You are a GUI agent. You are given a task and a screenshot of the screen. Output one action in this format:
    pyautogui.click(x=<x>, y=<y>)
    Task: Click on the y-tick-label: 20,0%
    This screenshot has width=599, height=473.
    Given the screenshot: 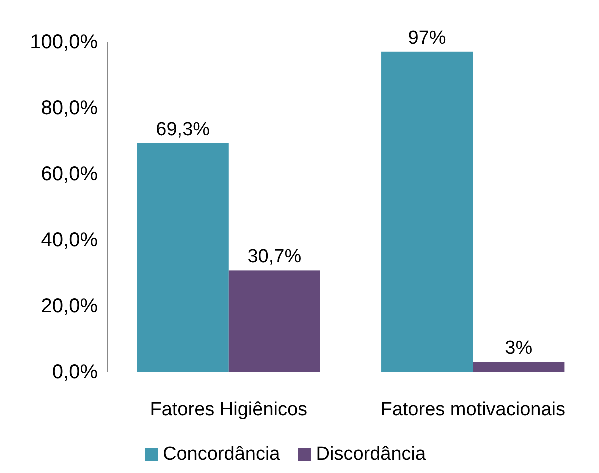 What is the action you would take?
    pyautogui.click(x=69, y=306)
    